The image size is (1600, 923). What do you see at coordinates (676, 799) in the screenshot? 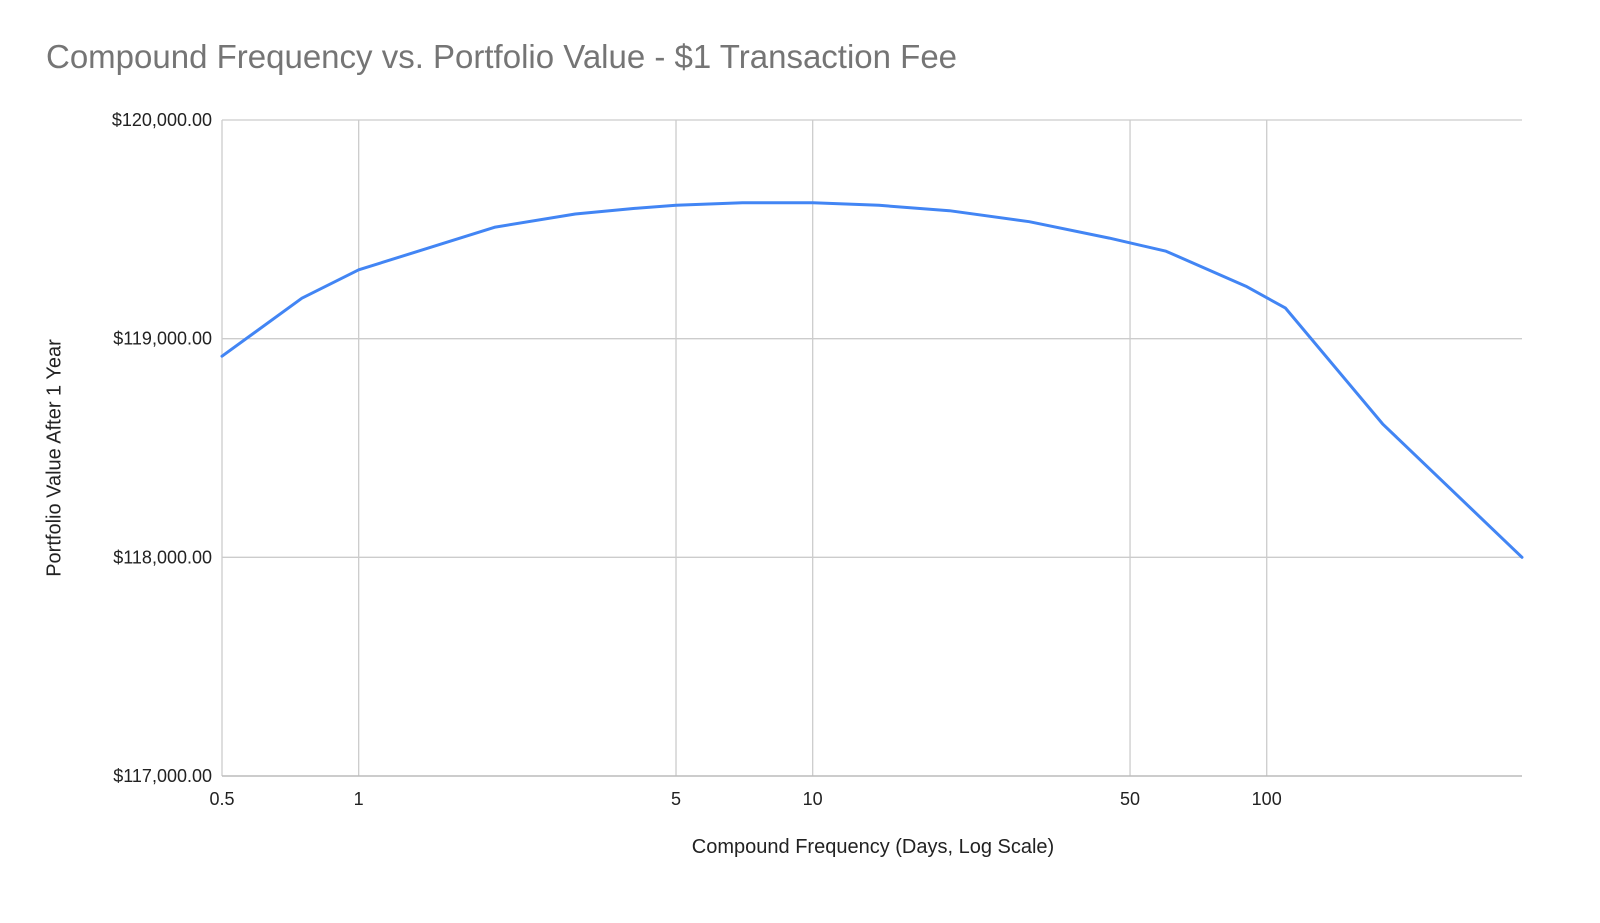
I see `x-tick-label: 5` at bounding box center [676, 799].